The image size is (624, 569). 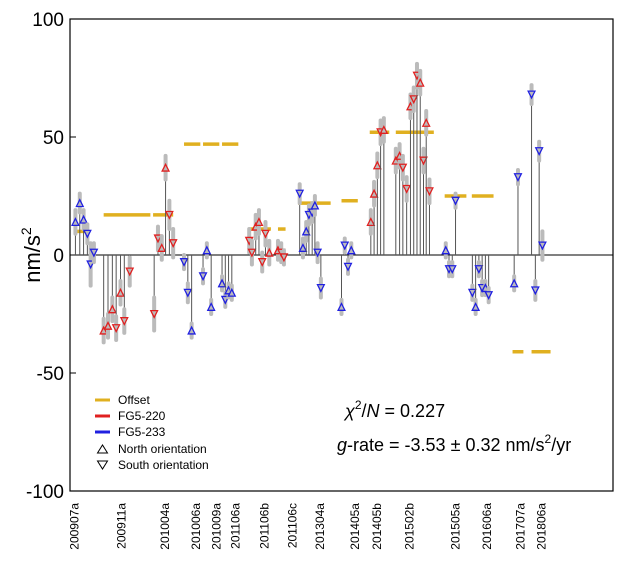 I want to click on y-axis-label: nm/s2, so click(x=31, y=255).